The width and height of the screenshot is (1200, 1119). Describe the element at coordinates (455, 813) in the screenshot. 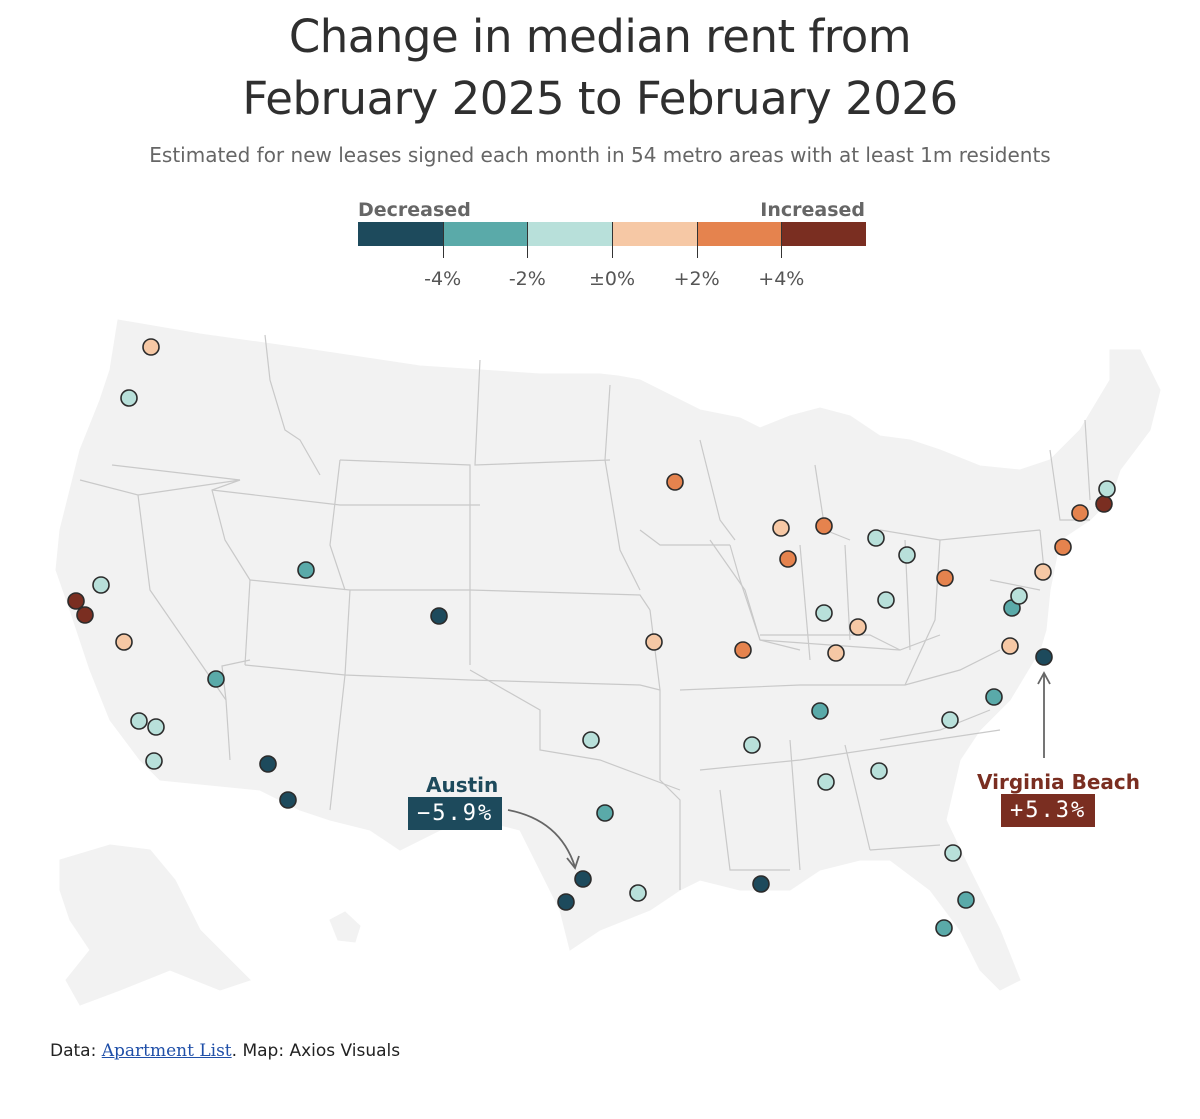

I see `austin-value: −5.9%` at that location.